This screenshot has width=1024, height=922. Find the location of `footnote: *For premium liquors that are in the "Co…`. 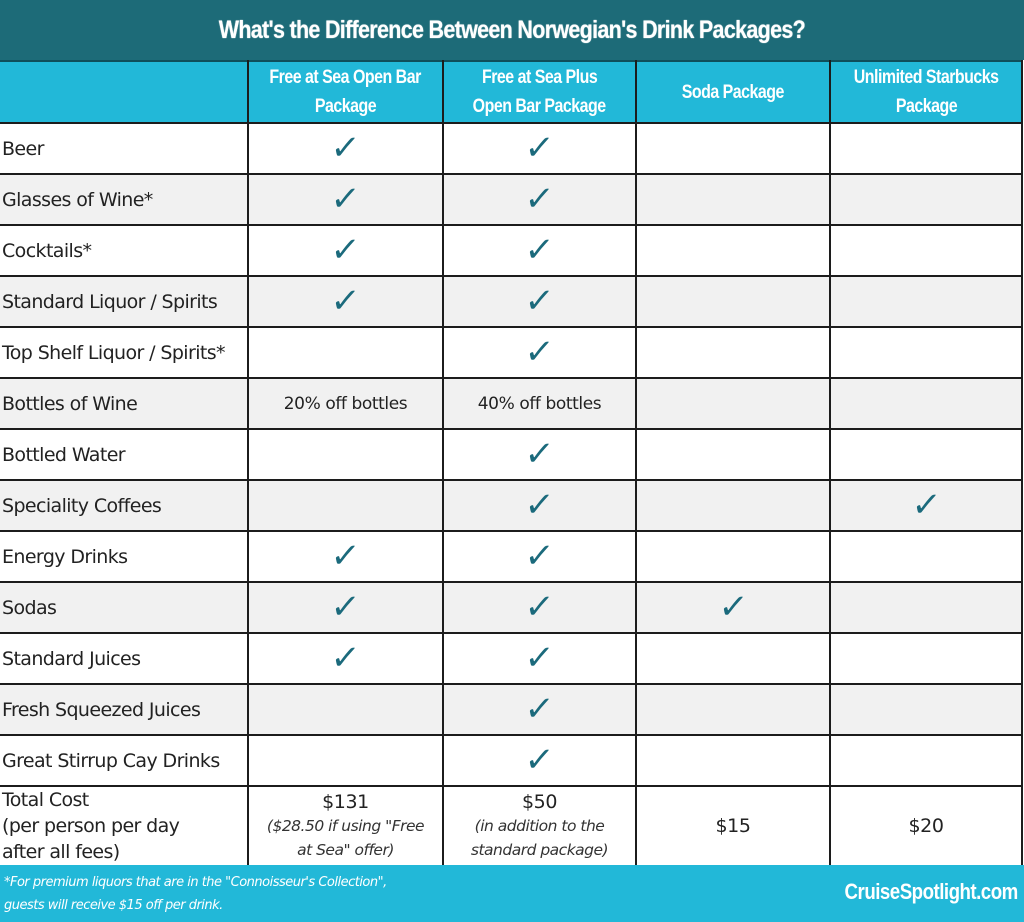

footnote: *For premium liquors that are in the "Co… is located at coordinates (195, 894).